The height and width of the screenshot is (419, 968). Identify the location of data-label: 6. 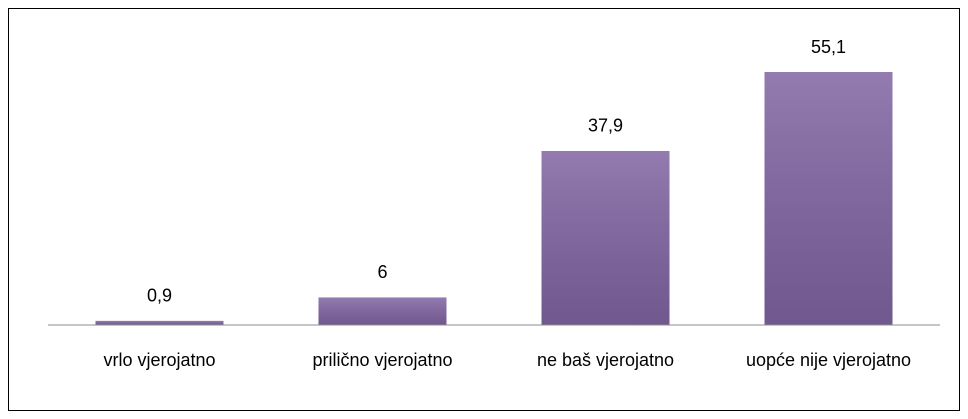
(382, 272).